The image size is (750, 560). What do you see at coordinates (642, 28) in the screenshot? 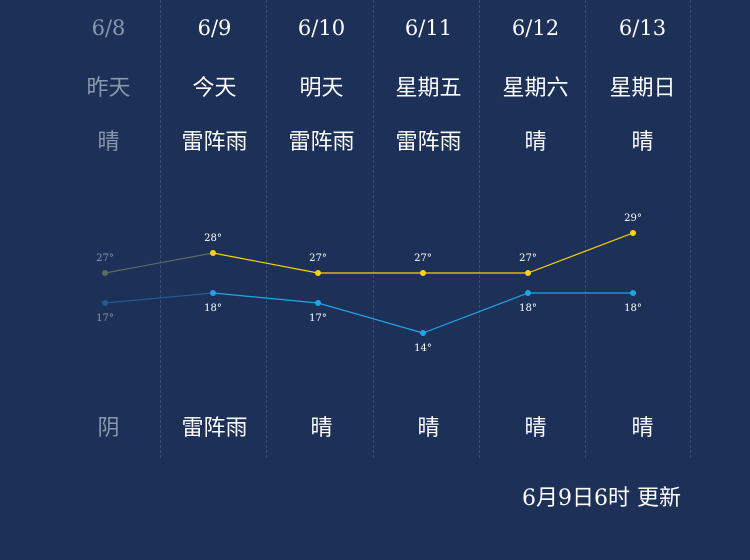
I see `date-label: 6/13` at bounding box center [642, 28].